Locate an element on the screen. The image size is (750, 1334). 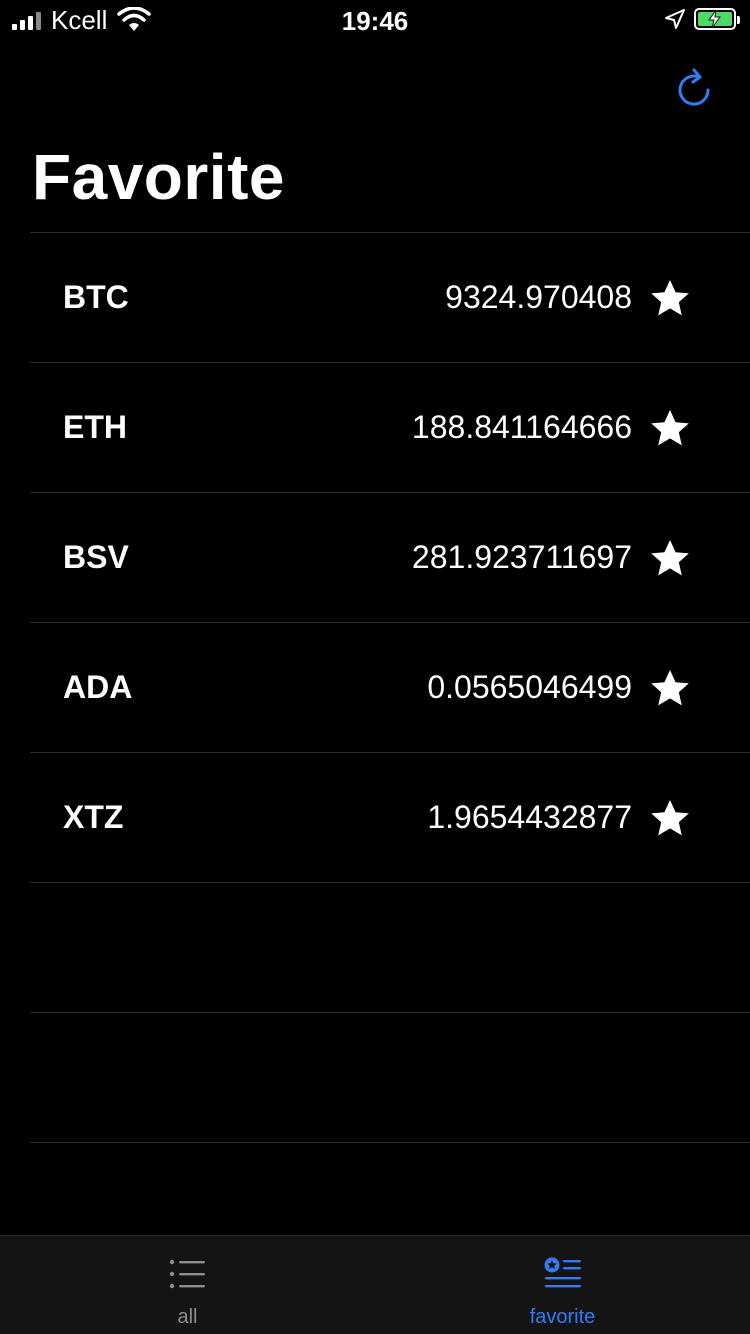
coin-symbol: ADA is located at coordinates (98, 687).